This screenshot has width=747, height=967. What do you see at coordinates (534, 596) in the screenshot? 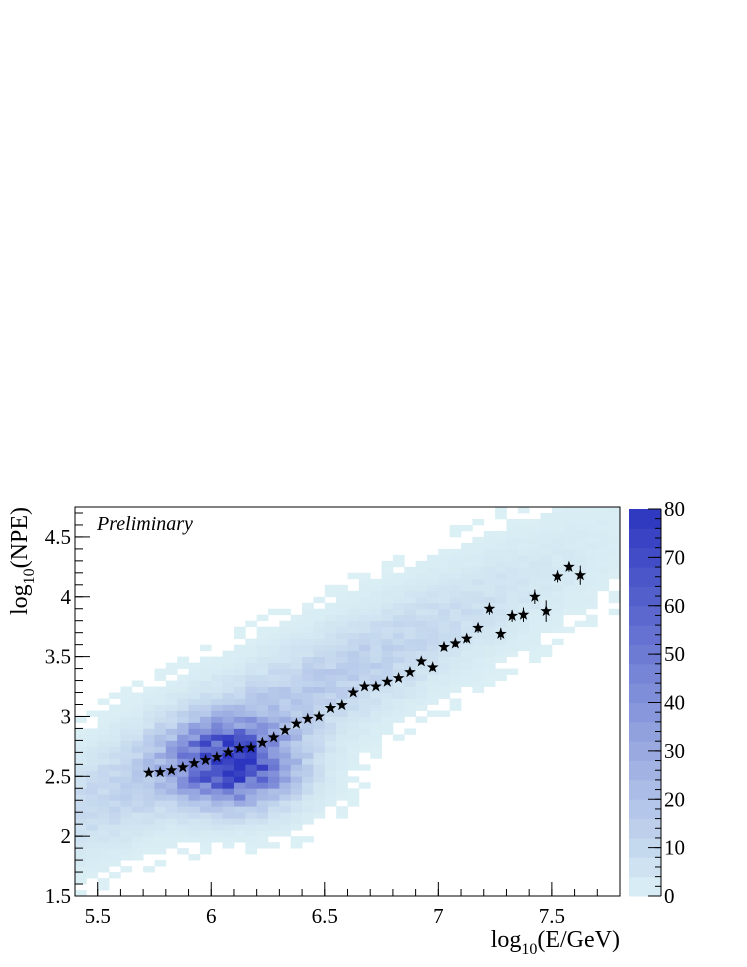
I see `profile-star-marker` at bounding box center [534, 596].